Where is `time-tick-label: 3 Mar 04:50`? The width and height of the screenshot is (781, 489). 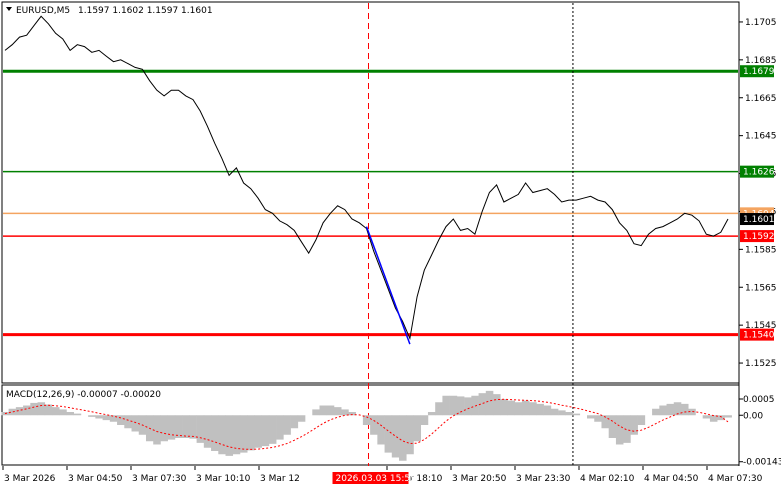 time-tick-label: 3 Mar 04:50 is located at coordinates (95, 479).